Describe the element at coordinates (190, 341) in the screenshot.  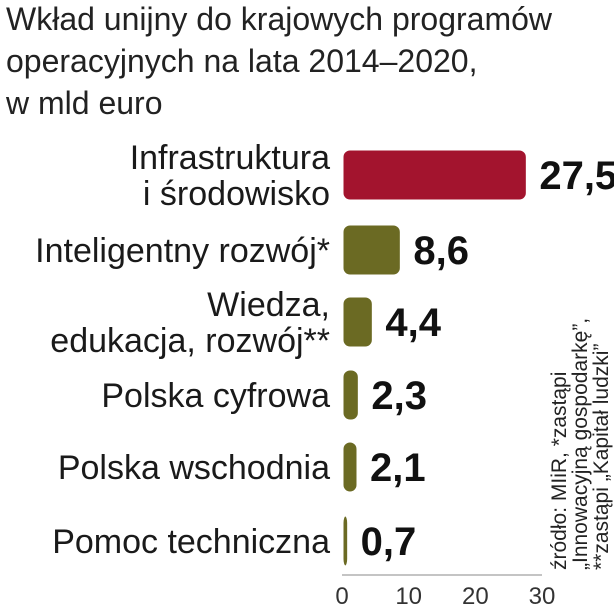
I see `category-label: edukacja, rozwój**` at that location.